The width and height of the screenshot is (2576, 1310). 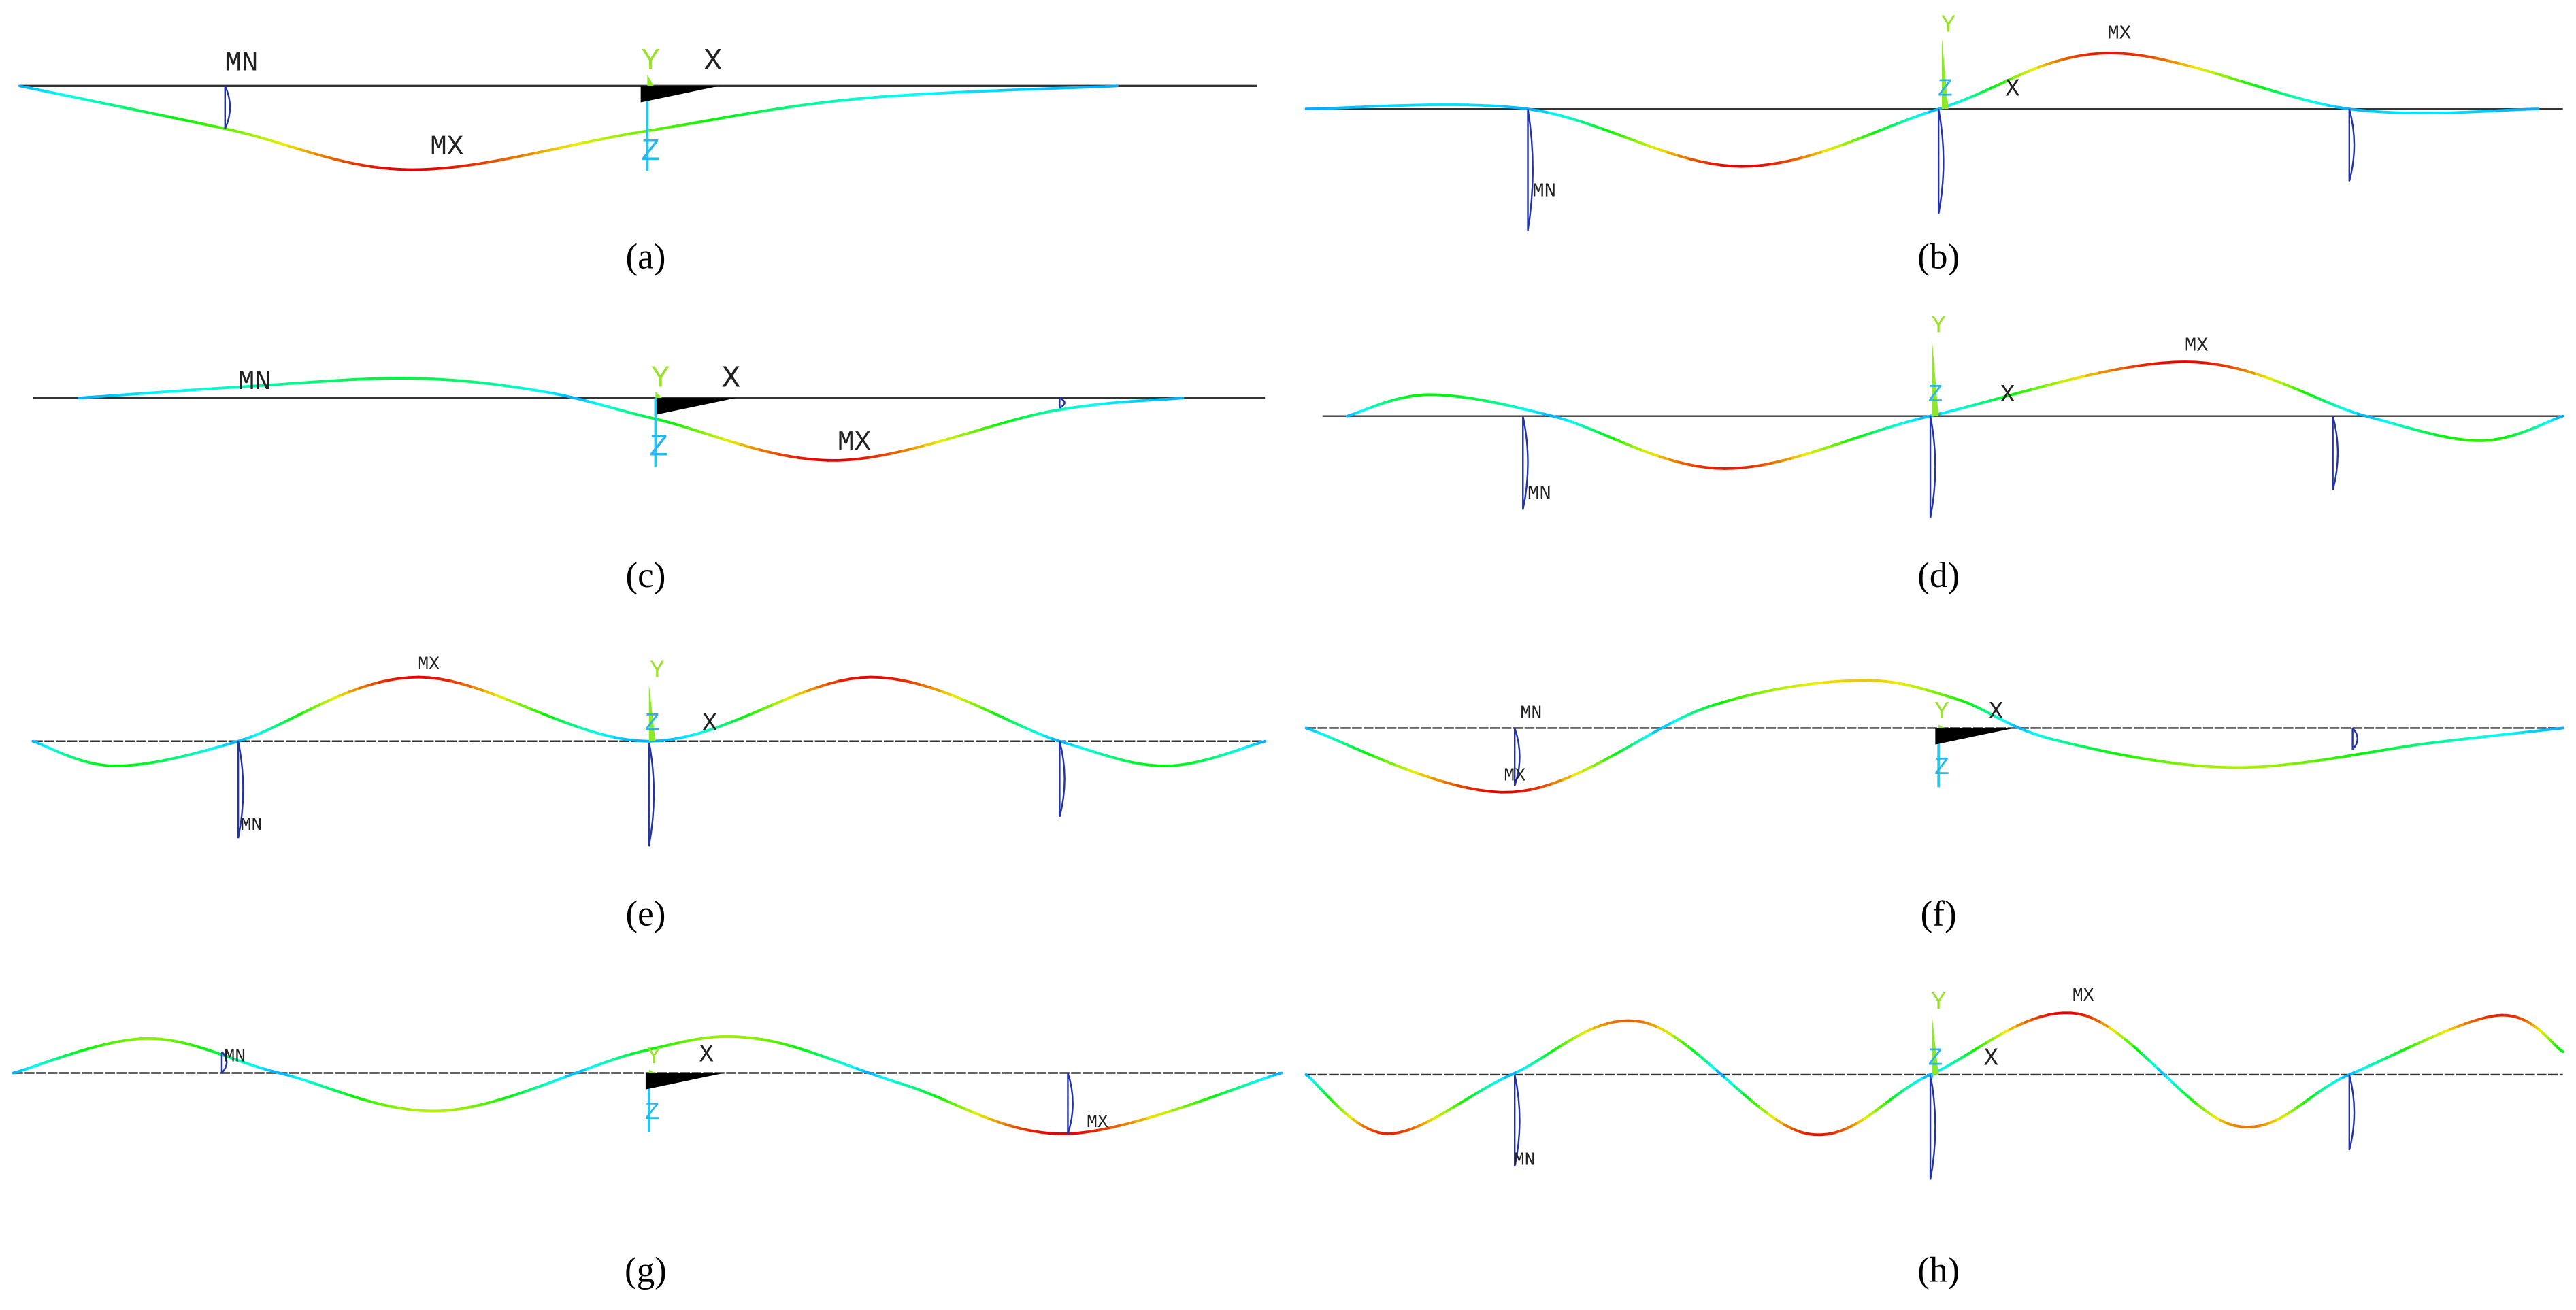 I want to click on mx-label: MX, so click(x=2084, y=996).